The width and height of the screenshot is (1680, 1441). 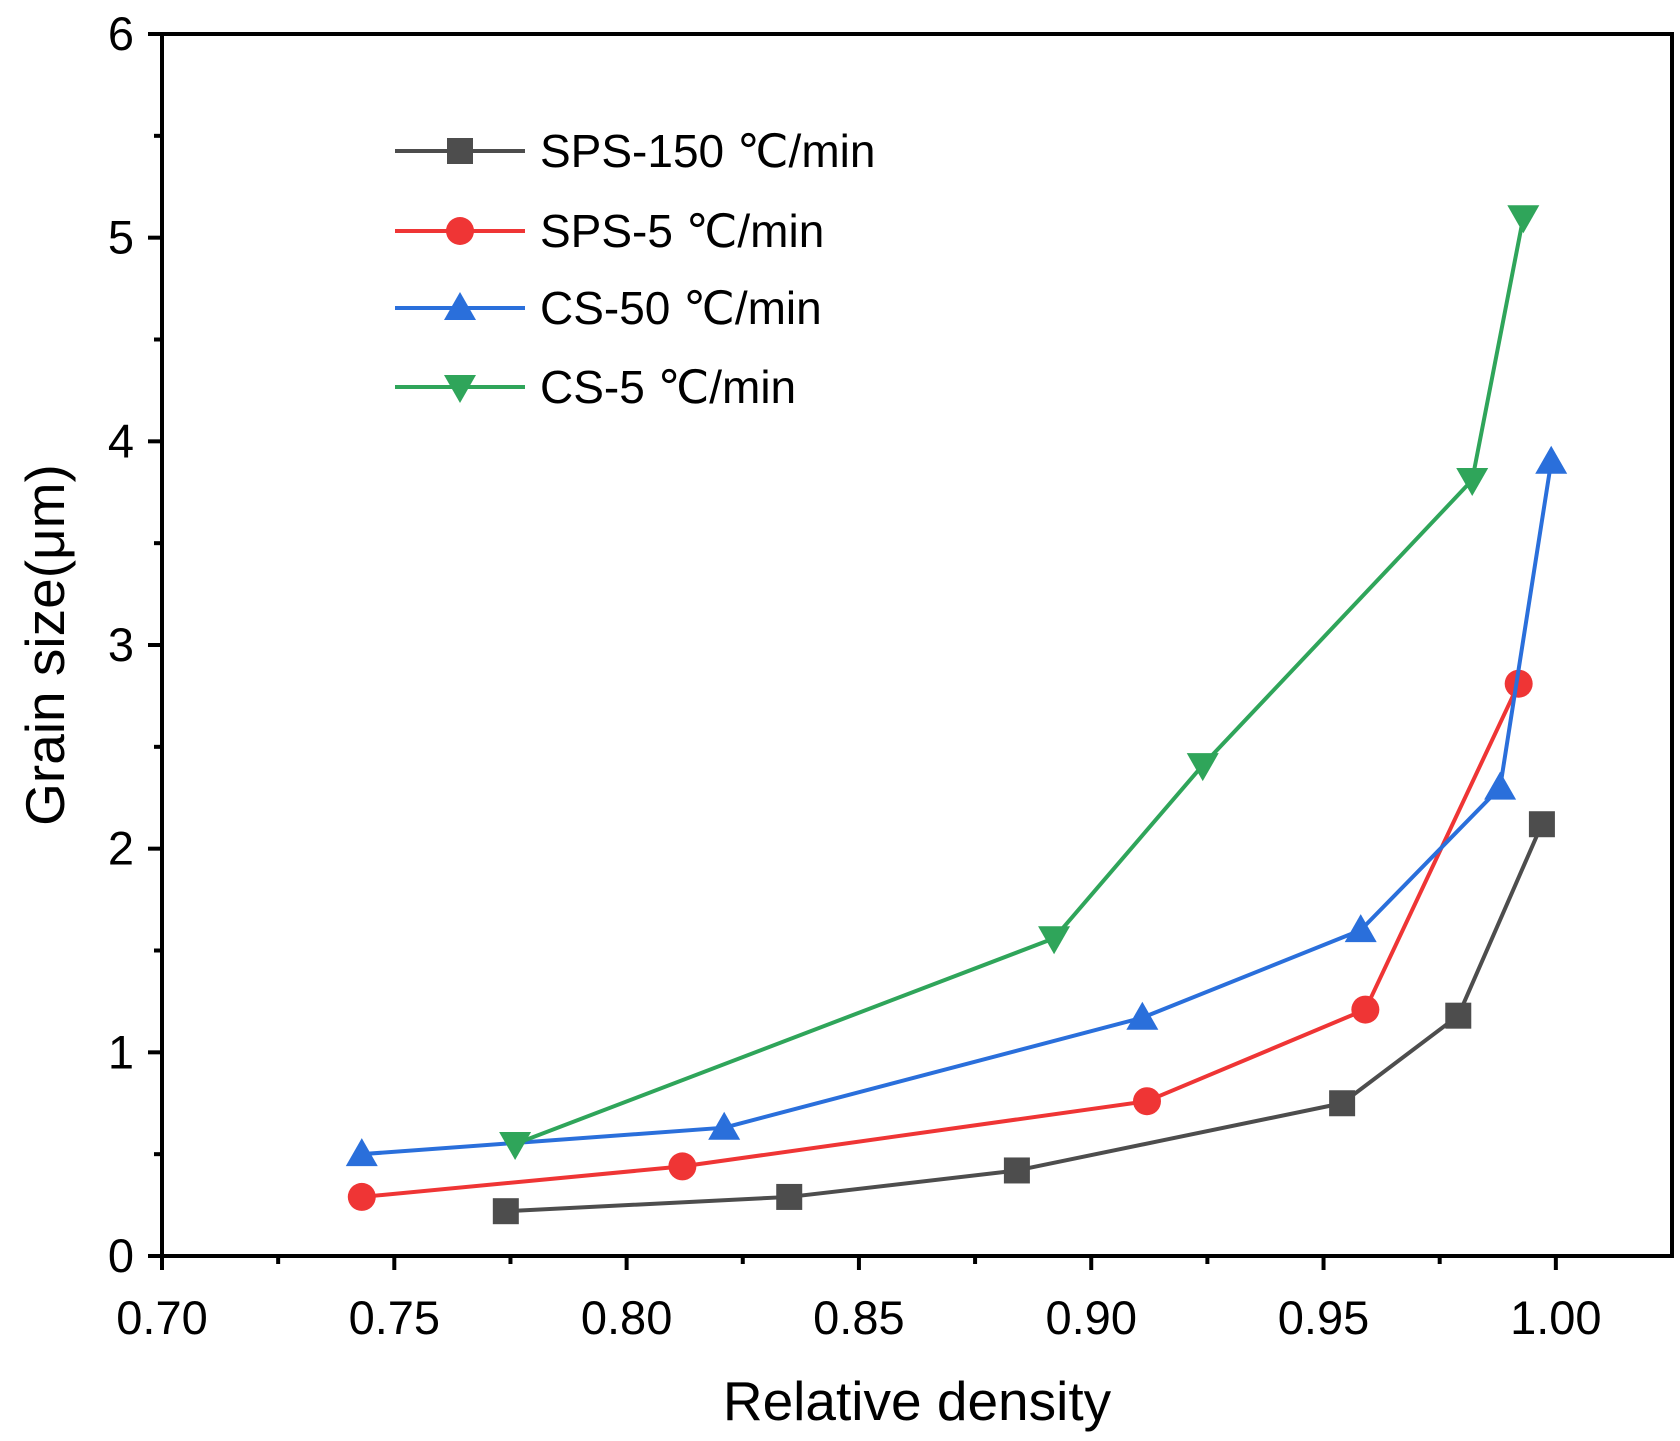 What do you see at coordinates (121, 1051) in the screenshot?
I see `y-tick-label: 1` at bounding box center [121, 1051].